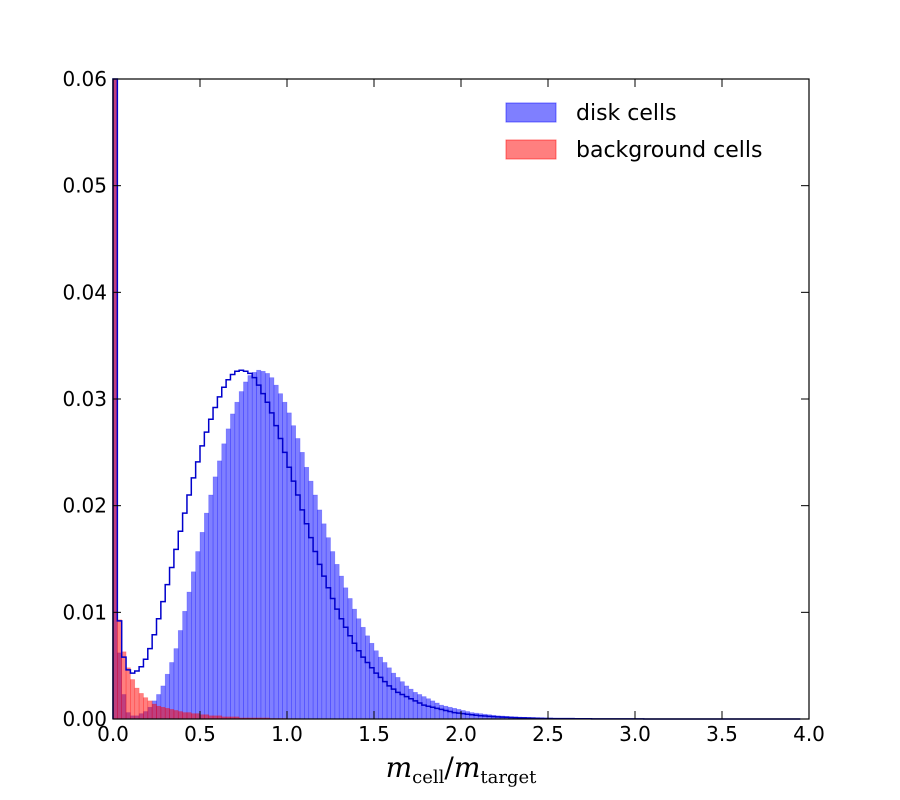 The height and width of the screenshot is (800, 900). Describe the element at coordinates (809, 734) in the screenshot. I see `x-tick-label: 4.0` at that location.